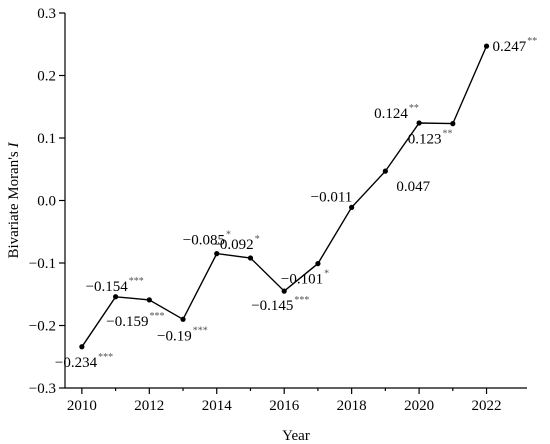  What do you see at coordinates (46, 202) in the screenshot?
I see `y-tick-label: 0.0` at bounding box center [46, 202].